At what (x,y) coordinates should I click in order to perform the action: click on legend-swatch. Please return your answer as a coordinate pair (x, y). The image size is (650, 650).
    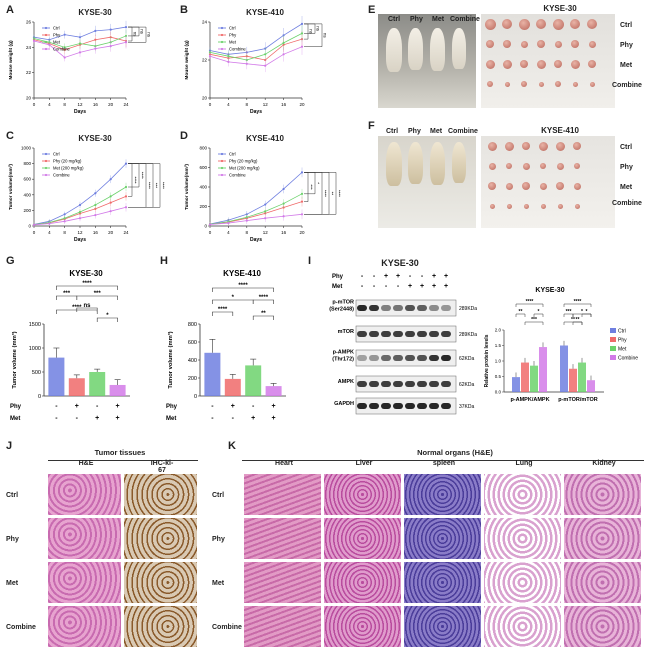
    Looking at the image, I should click on (613, 339).